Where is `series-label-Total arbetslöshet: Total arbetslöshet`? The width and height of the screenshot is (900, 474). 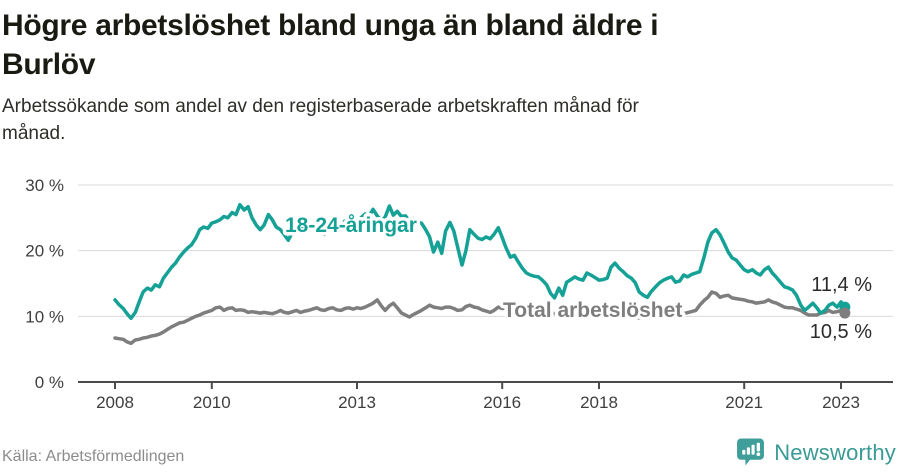 series-label-Total arbetslöshet: Total arbetslöshet is located at coordinates (592, 310).